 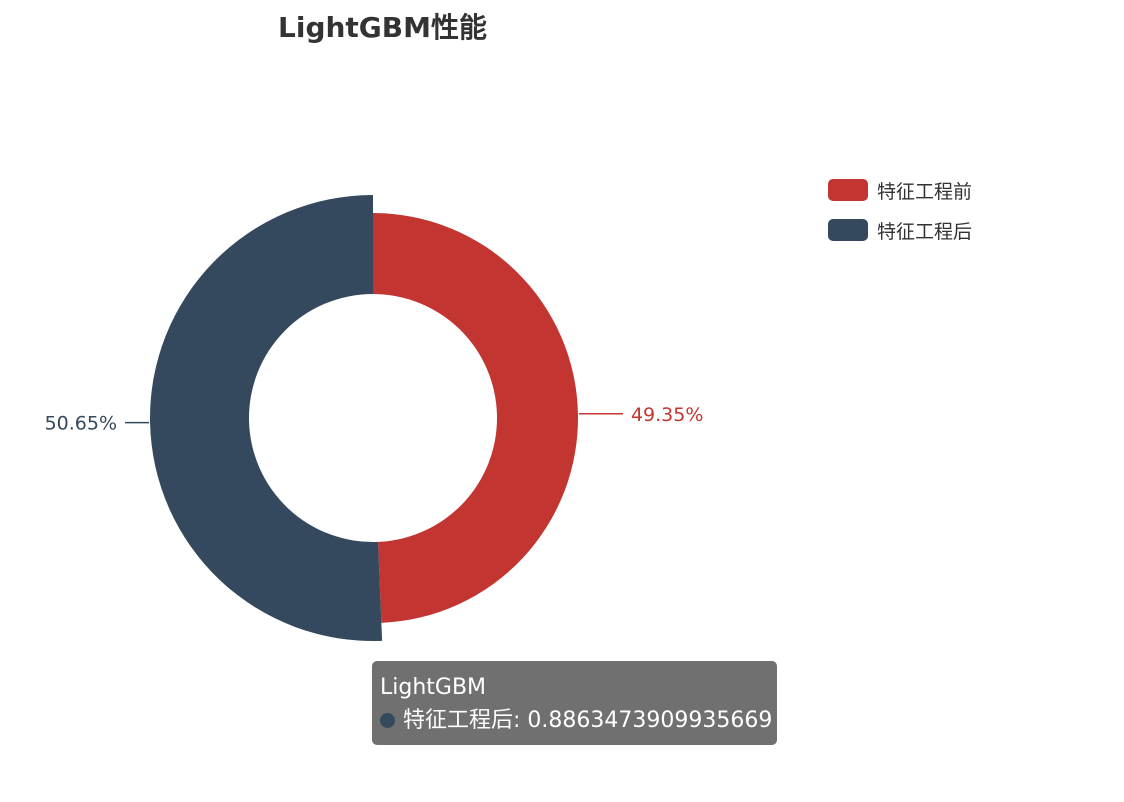 I want to click on legend-label-after: 特征工程后, so click(x=925, y=231).